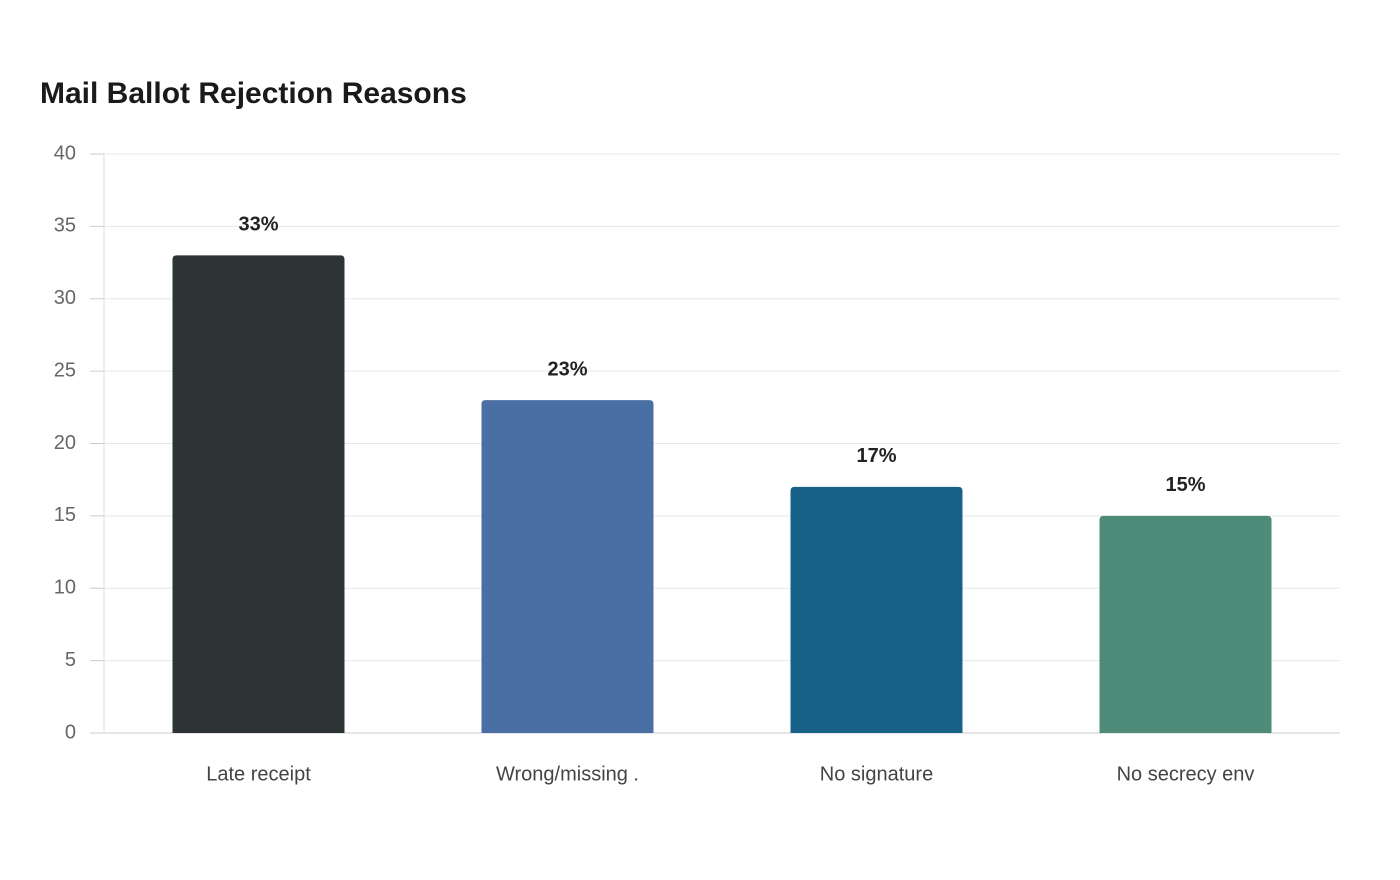  I want to click on x-tick-label: No secrecy env, so click(1186, 774).